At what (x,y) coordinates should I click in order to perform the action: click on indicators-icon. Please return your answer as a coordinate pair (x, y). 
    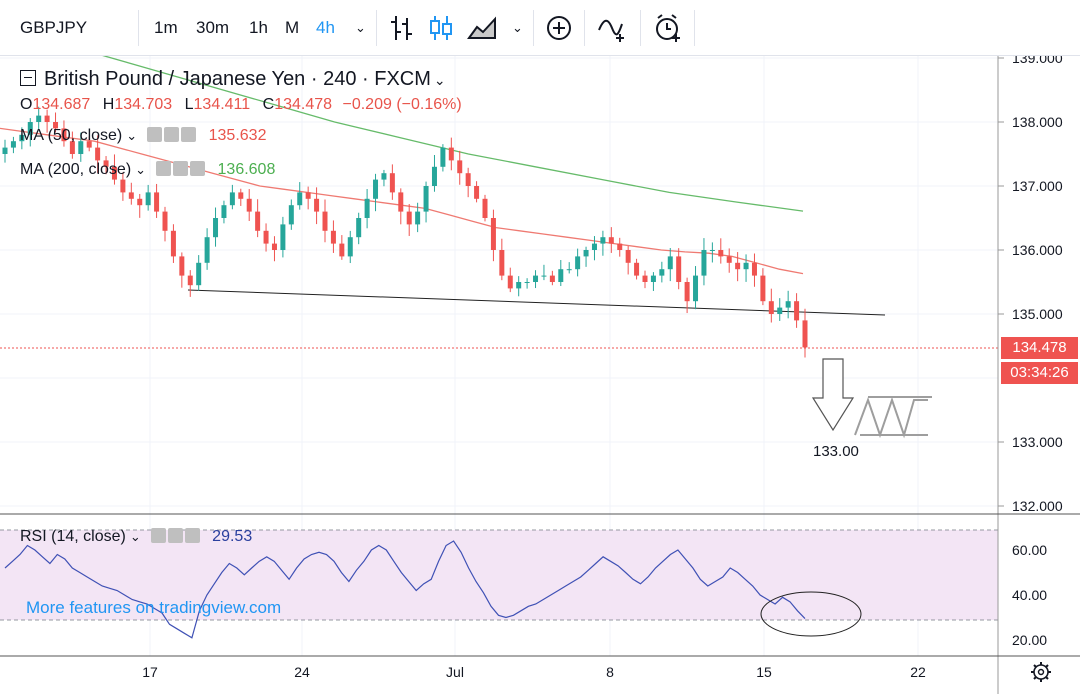
    Looking at the image, I should click on (612, 28).